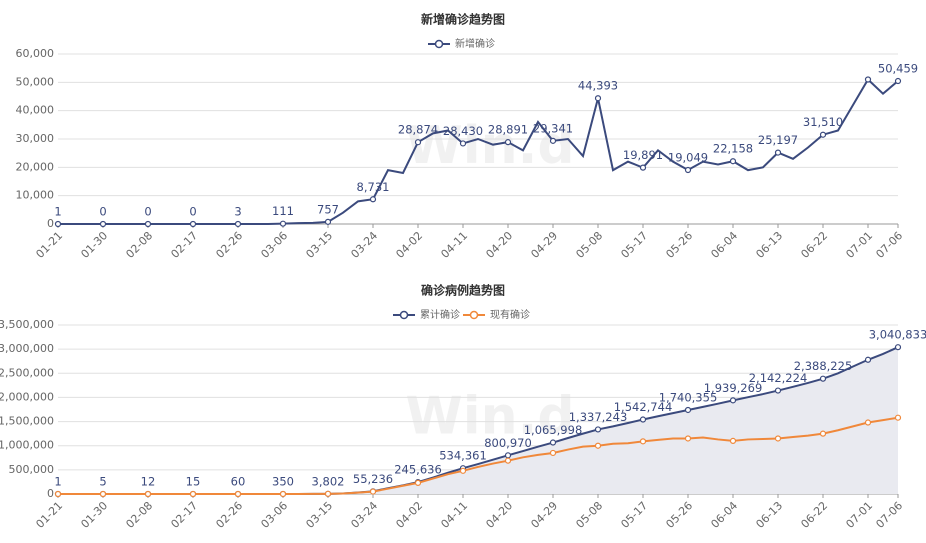 Image resolution: width=926 pixels, height=543 pixels. I want to click on data-label: 12, so click(148, 481).